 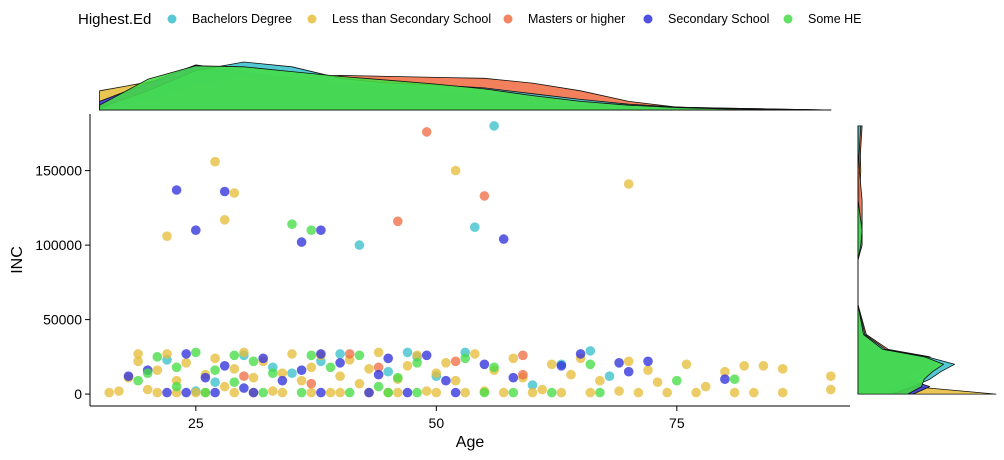 What do you see at coordinates (242, 19) in the screenshot?
I see `legend-label: Bachelors Degree` at bounding box center [242, 19].